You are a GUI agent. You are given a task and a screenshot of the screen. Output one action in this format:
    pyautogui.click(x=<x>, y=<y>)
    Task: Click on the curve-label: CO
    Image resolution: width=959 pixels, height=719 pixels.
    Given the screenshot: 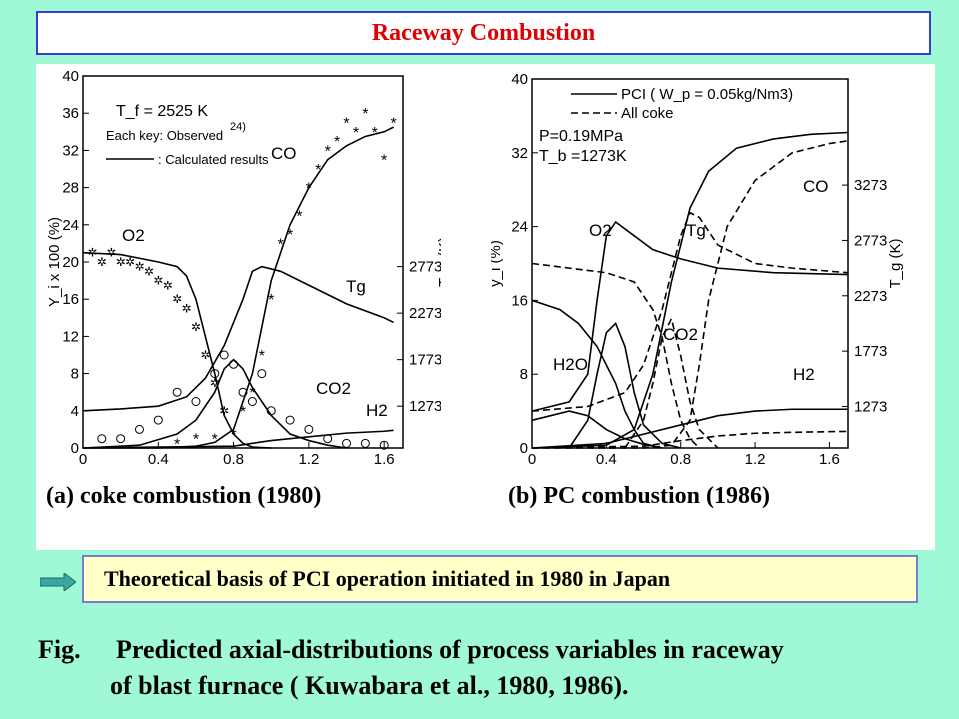 What is the action you would take?
    pyautogui.click(x=284, y=153)
    